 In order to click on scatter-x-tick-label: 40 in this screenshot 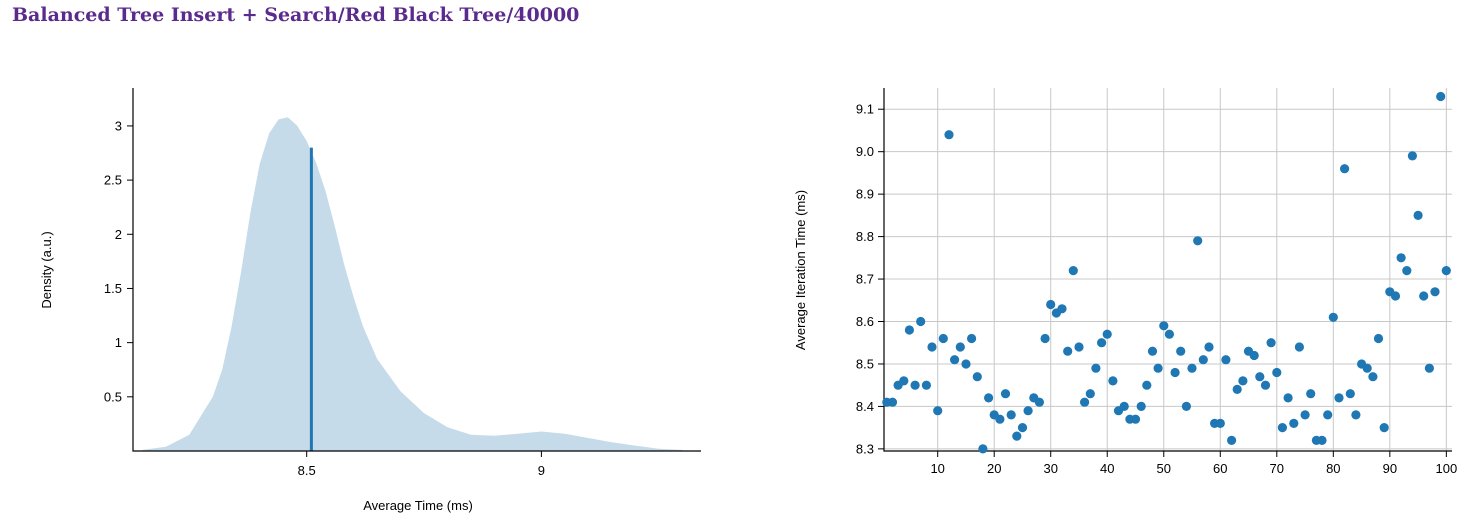, I will do `click(1107, 468)`.